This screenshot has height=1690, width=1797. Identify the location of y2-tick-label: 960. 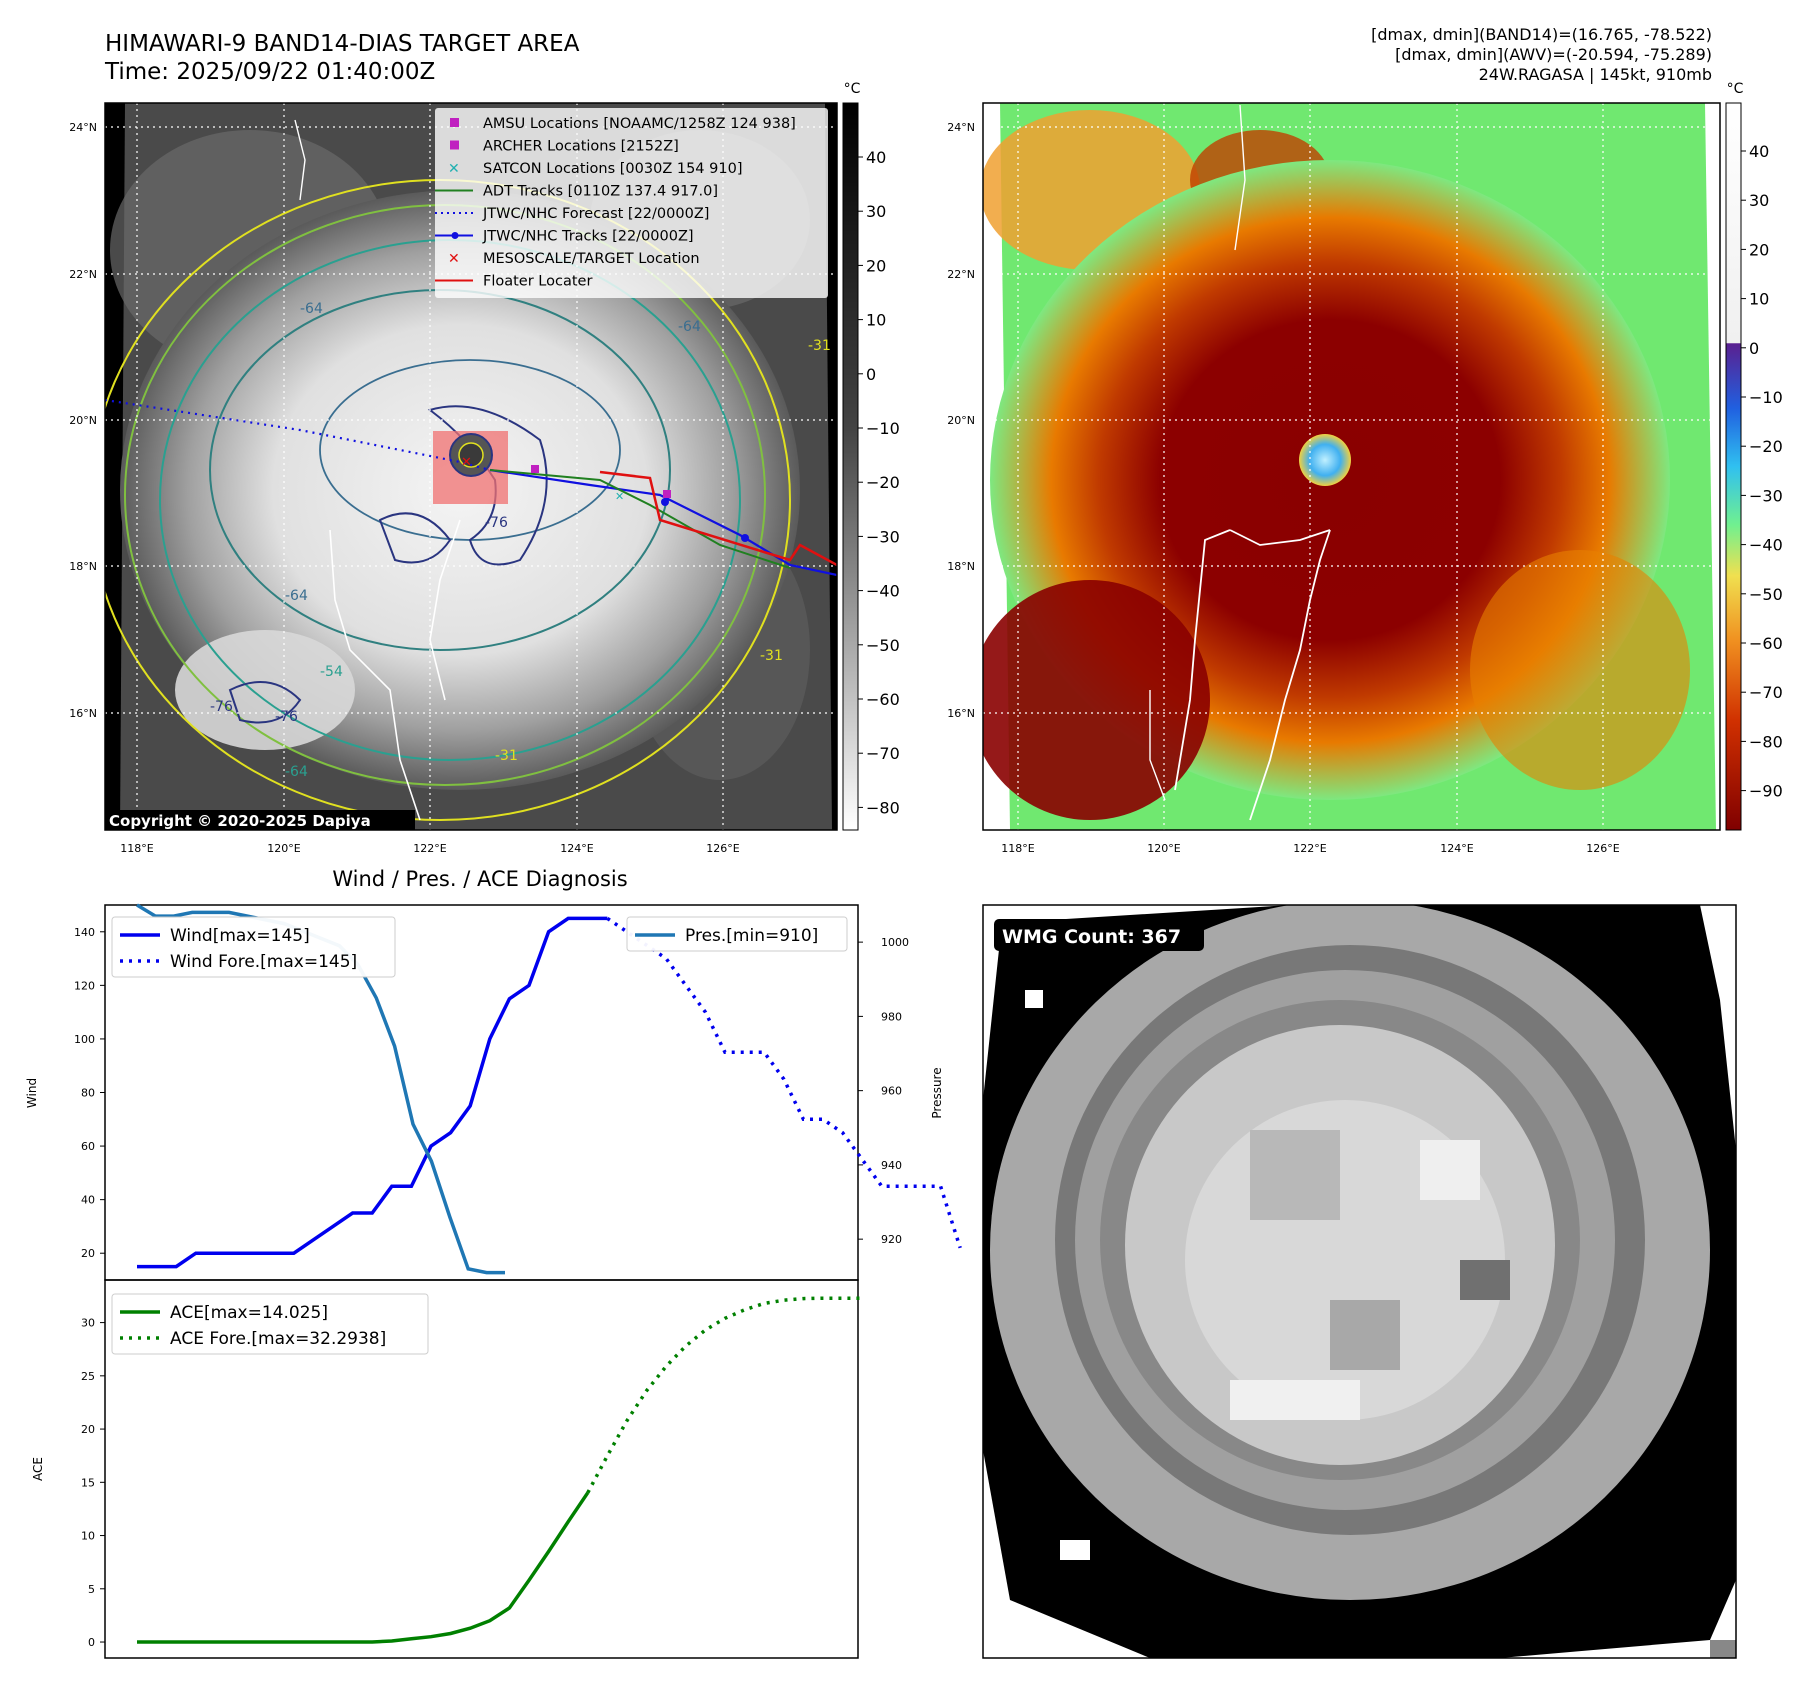
(891, 1091).